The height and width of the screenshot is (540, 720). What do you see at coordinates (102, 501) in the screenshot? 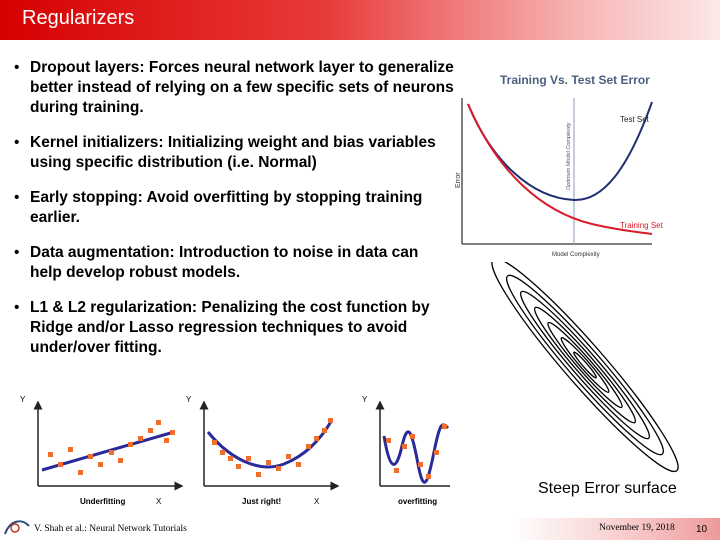
I see `underfitting-label: Underfitting` at bounding box center [102, 501].